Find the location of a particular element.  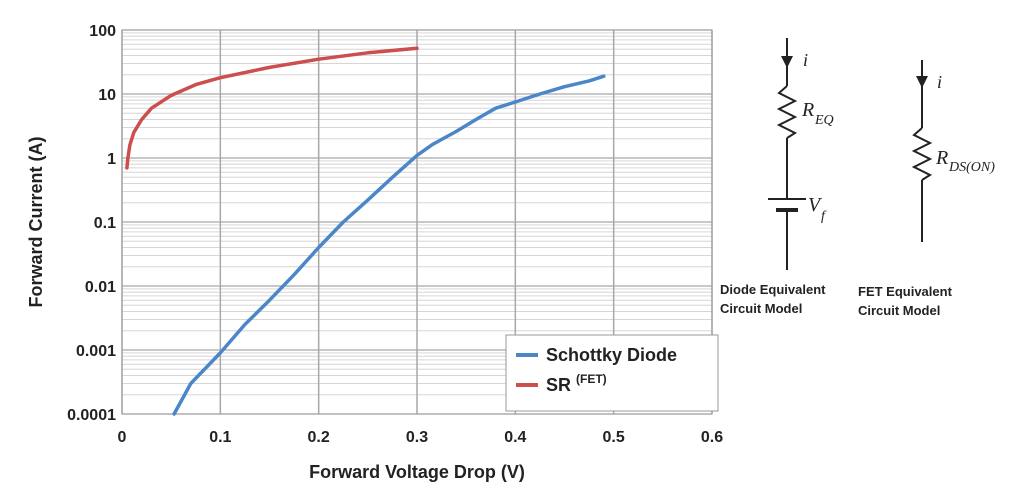

legend-box is located at coordinates (612, 373).